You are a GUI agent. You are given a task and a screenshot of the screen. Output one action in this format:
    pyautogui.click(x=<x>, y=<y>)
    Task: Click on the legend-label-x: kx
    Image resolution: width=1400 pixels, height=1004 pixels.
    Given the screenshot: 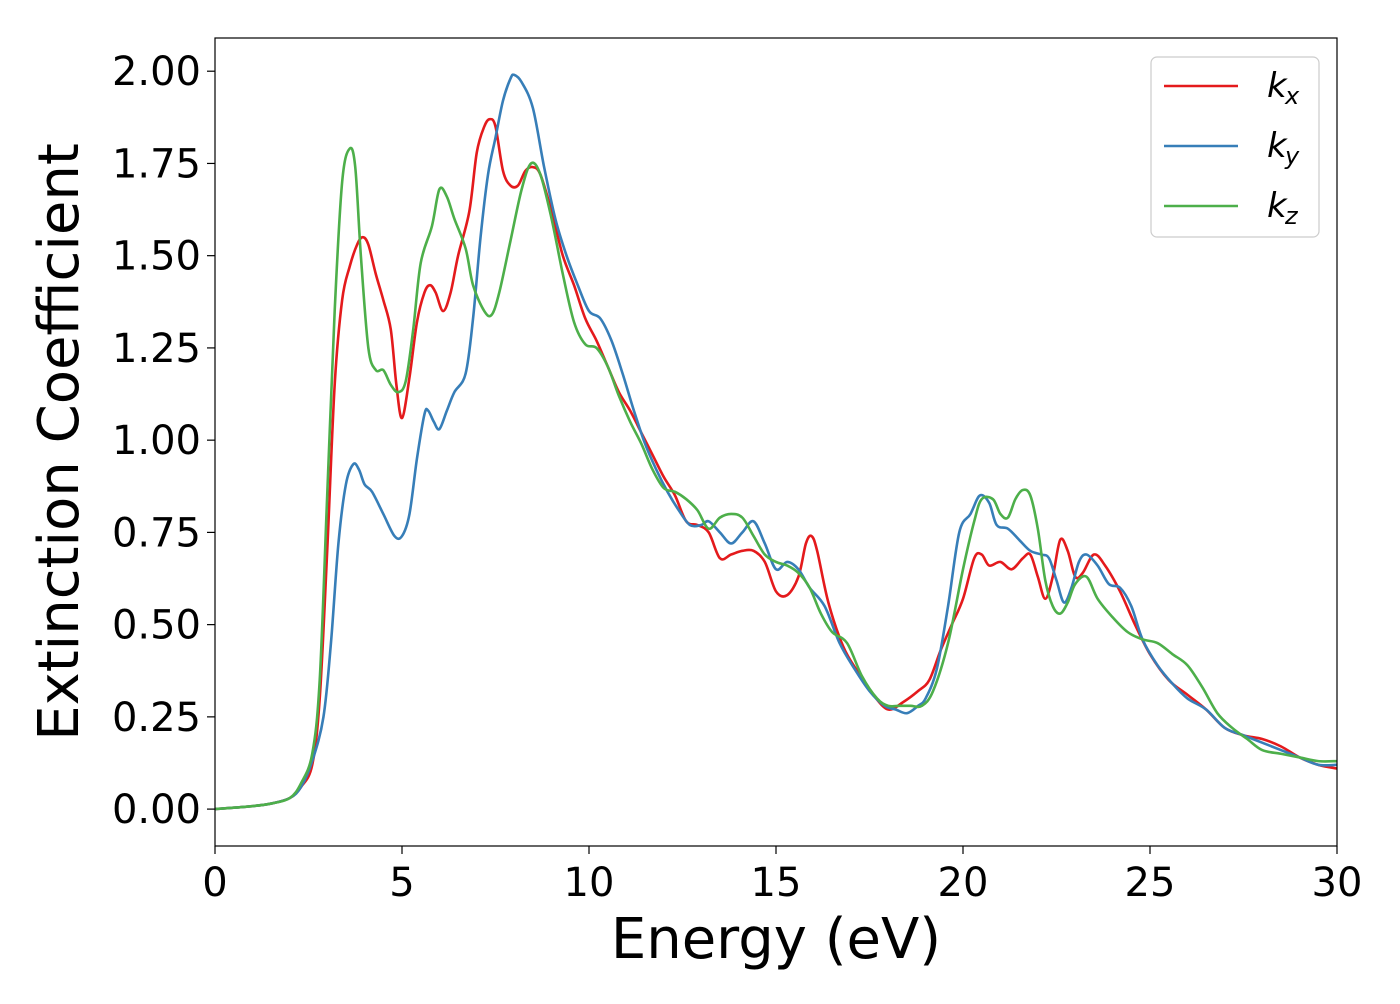 What is the action you would take?
    pyautogui.click(x=1283, y=88)
    